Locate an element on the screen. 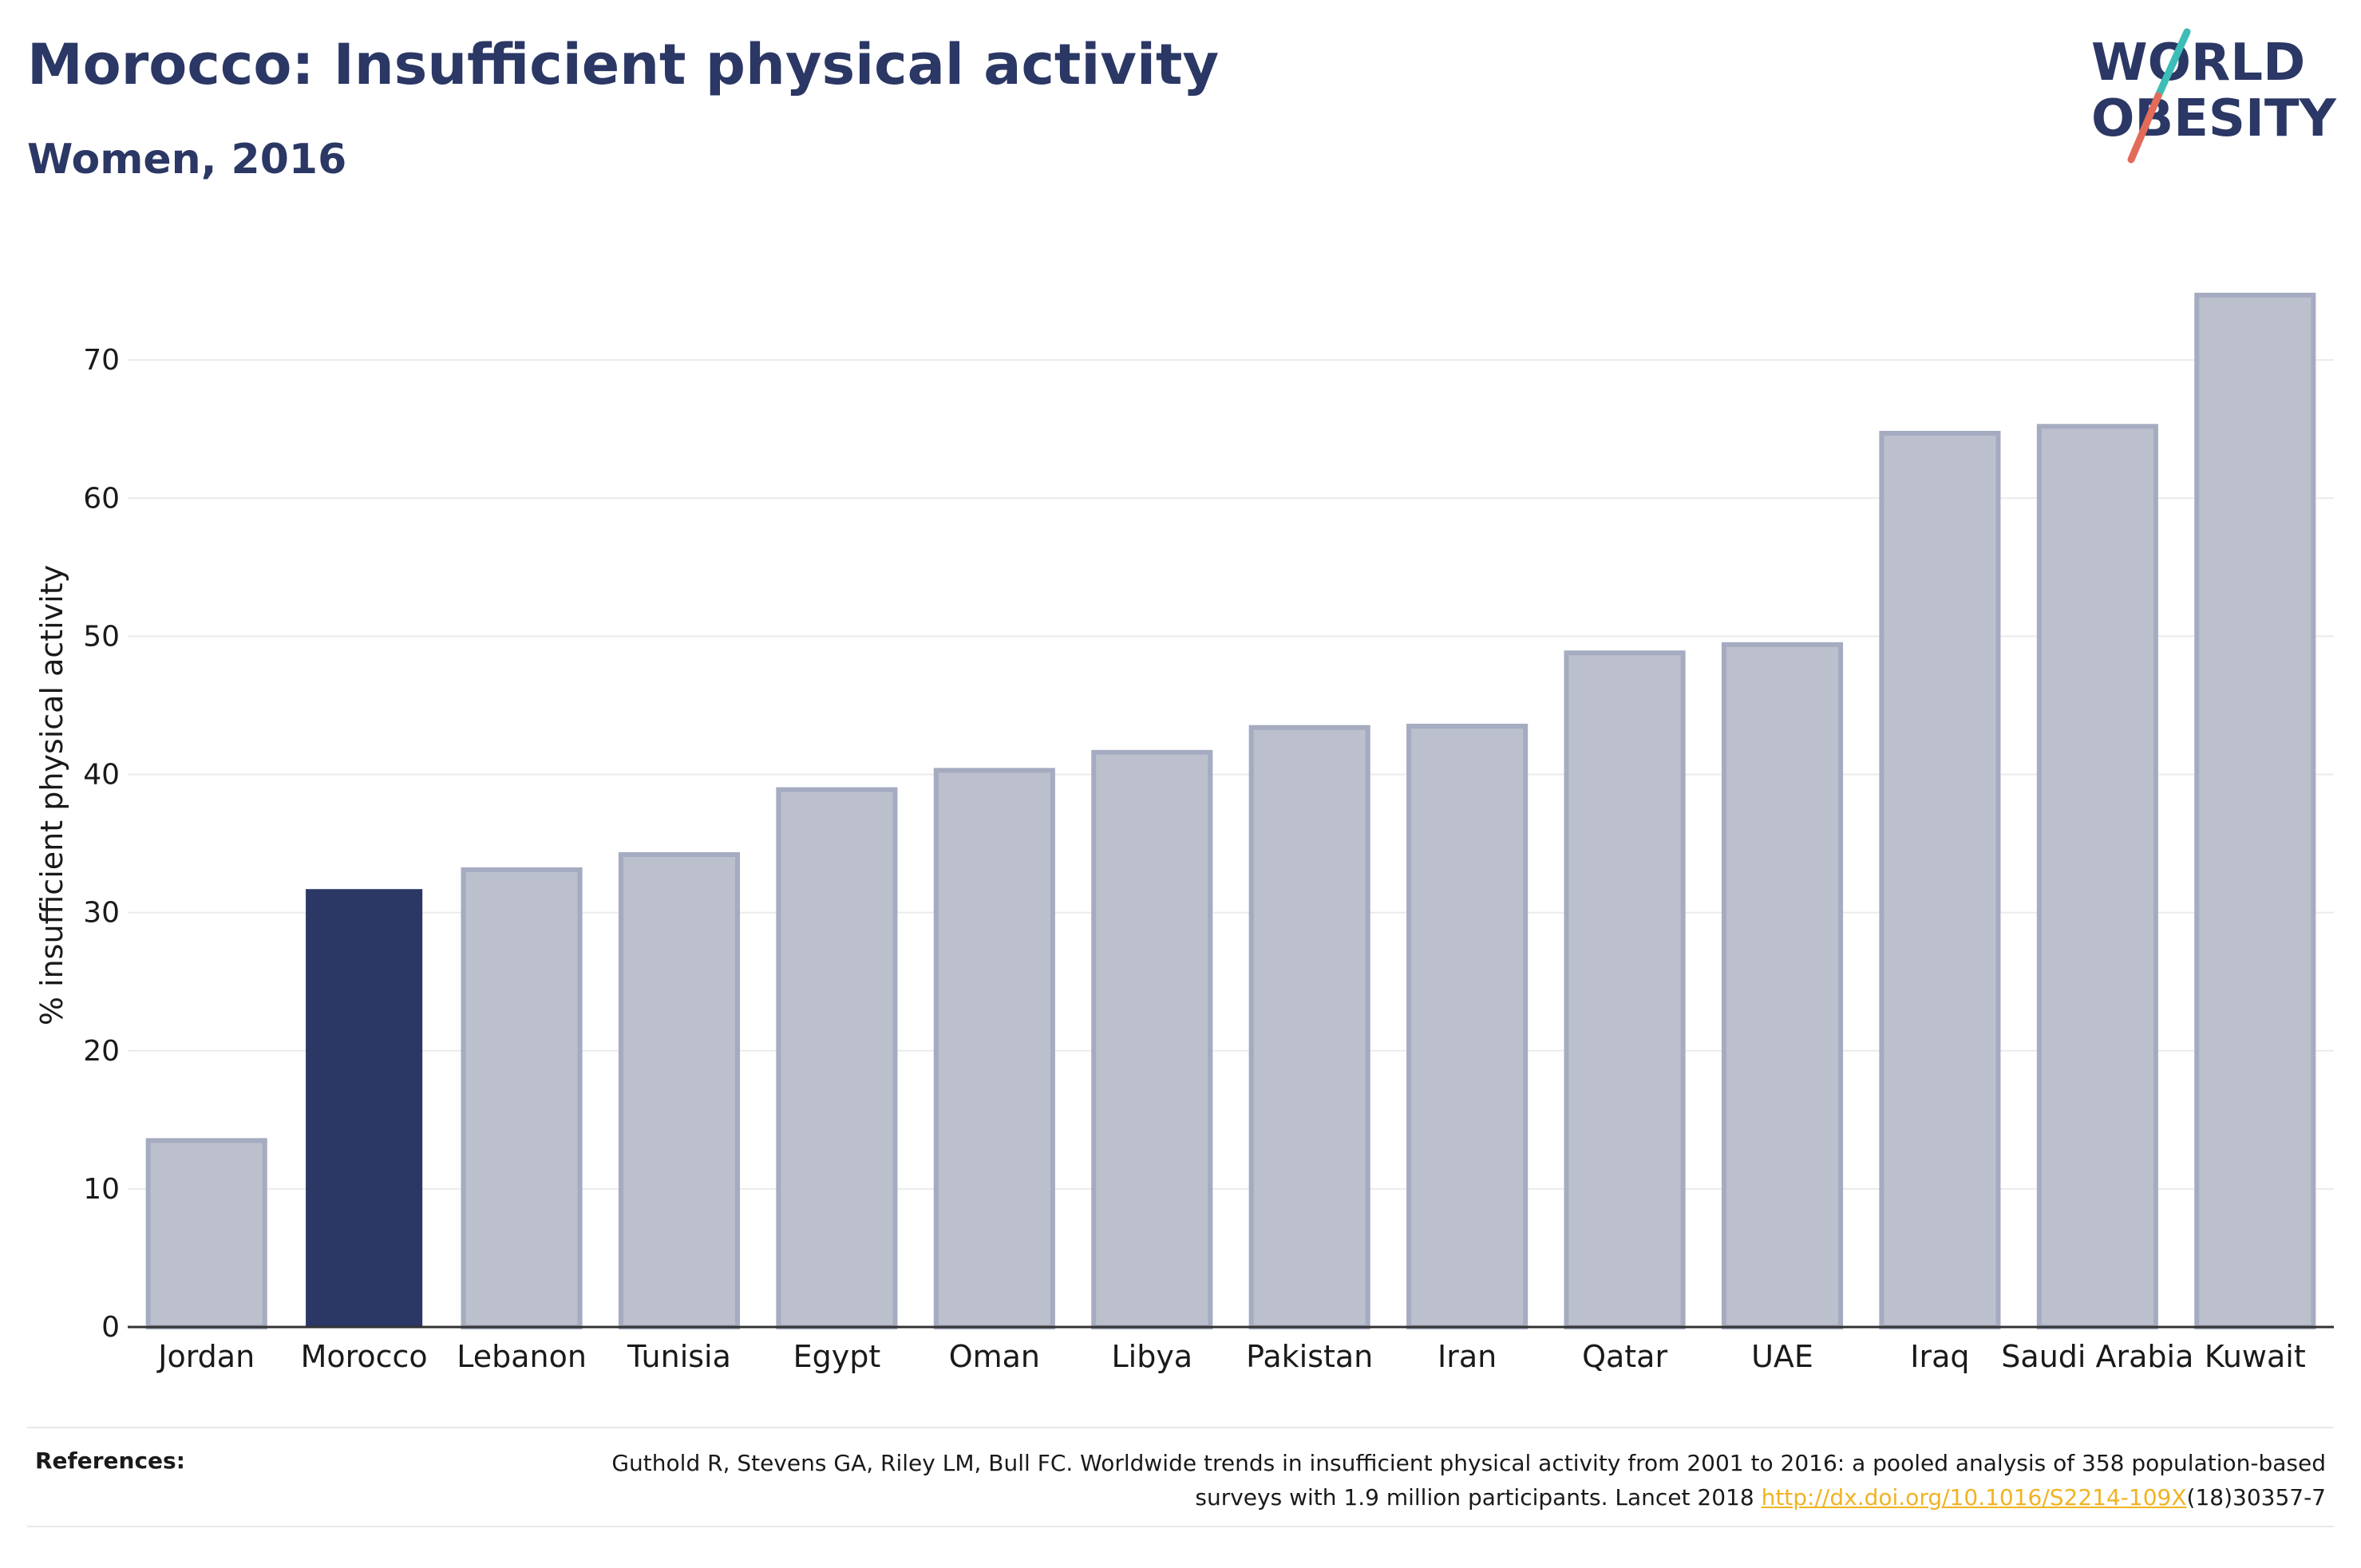 Image resolution: width=2361 pixels, height=1568 pixels. y-axis-label: % insufficient physical activity is located at coordinates (51, 795).